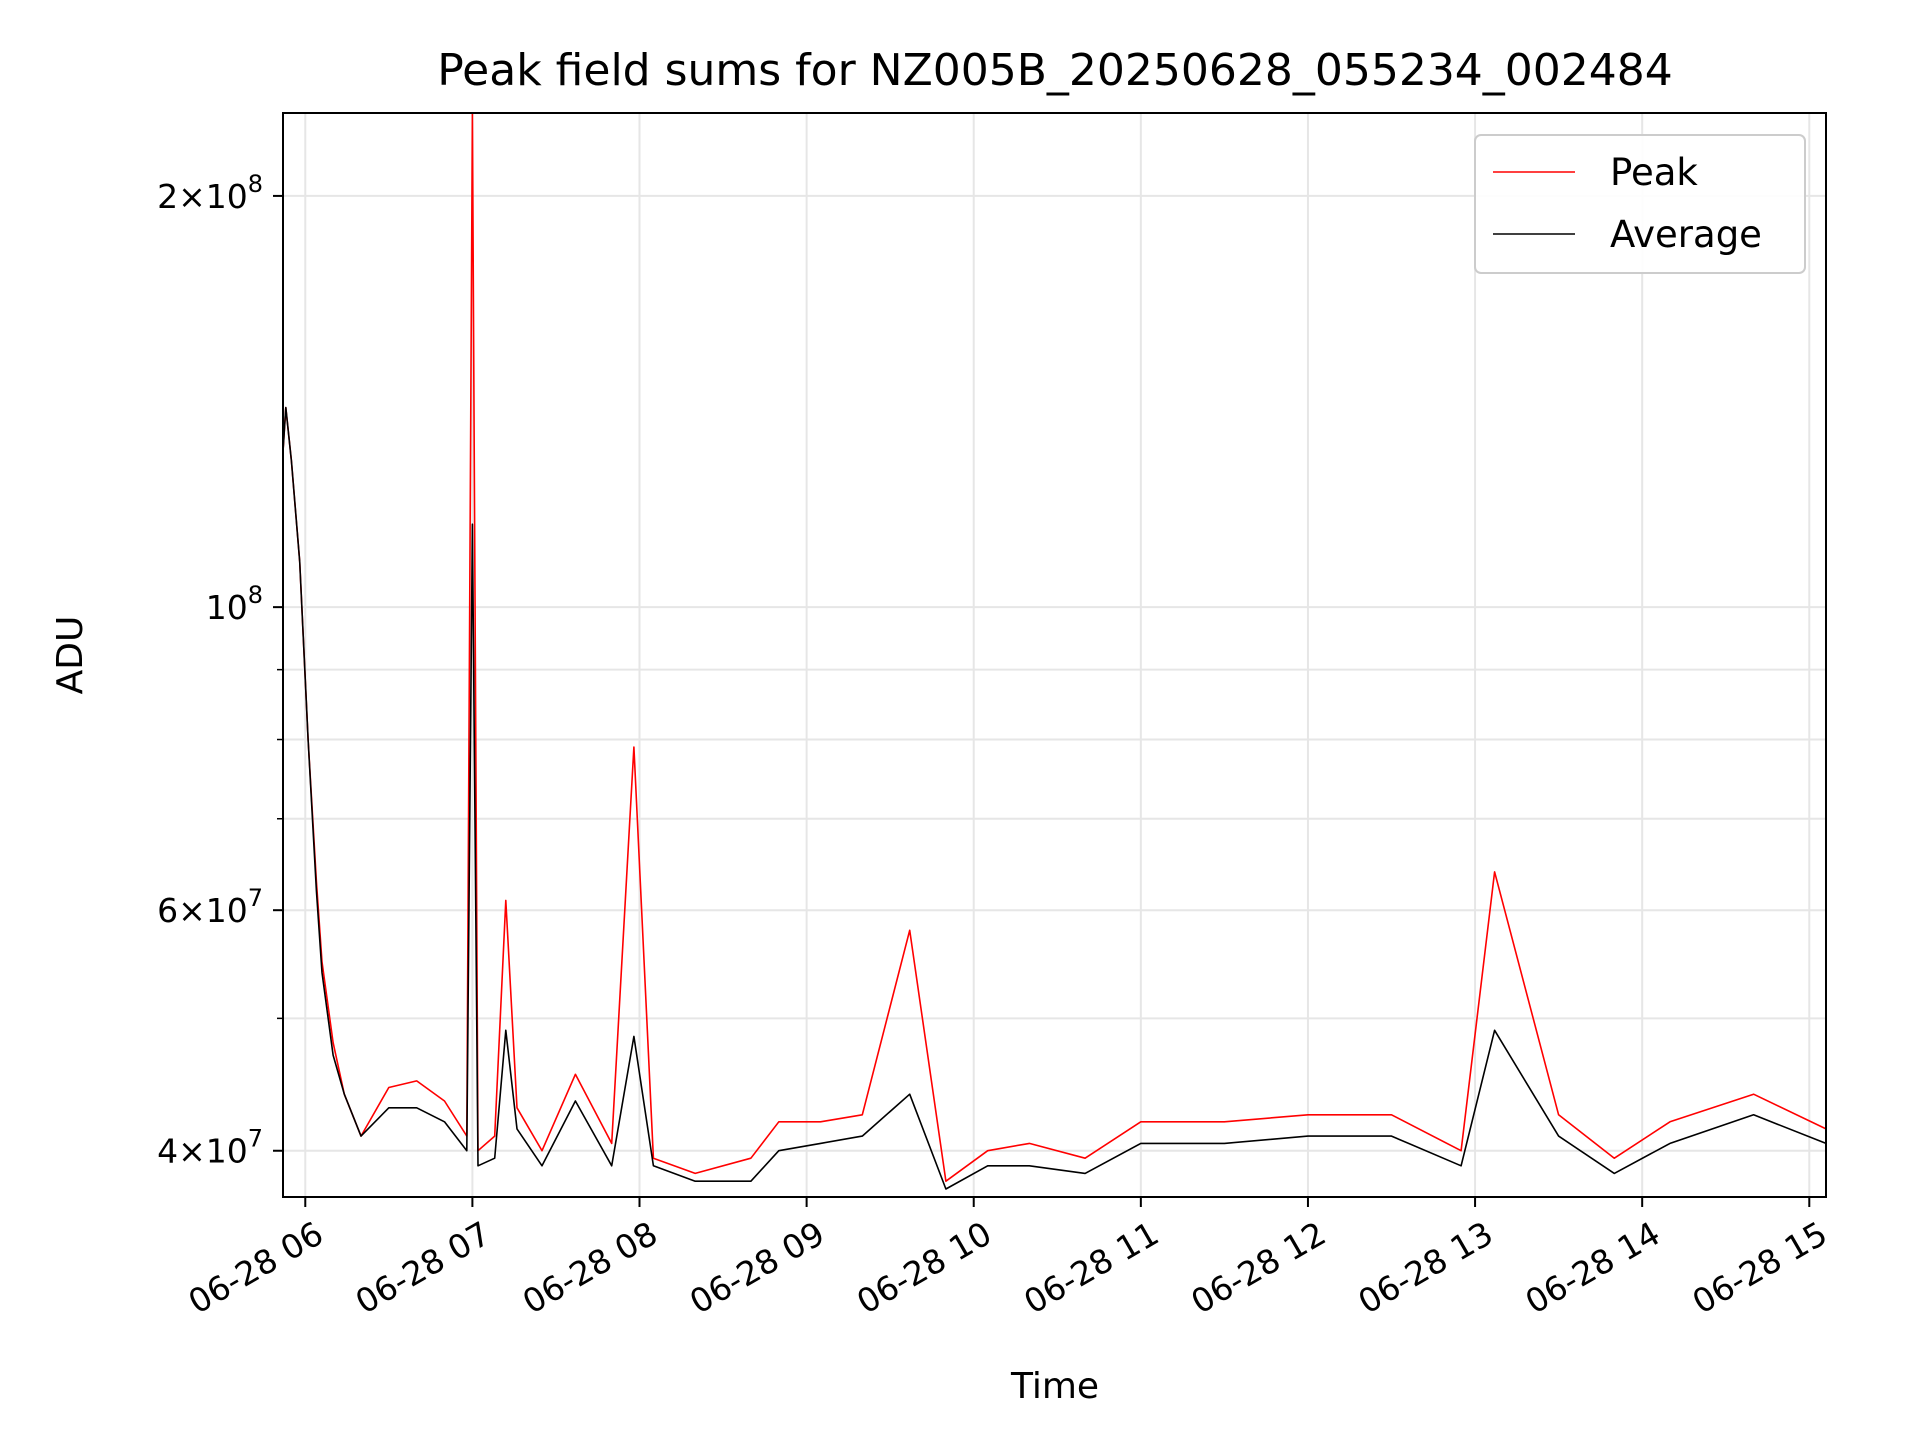  I want to click on x-tick-label: 06-28 14, so click(1593, 1268).